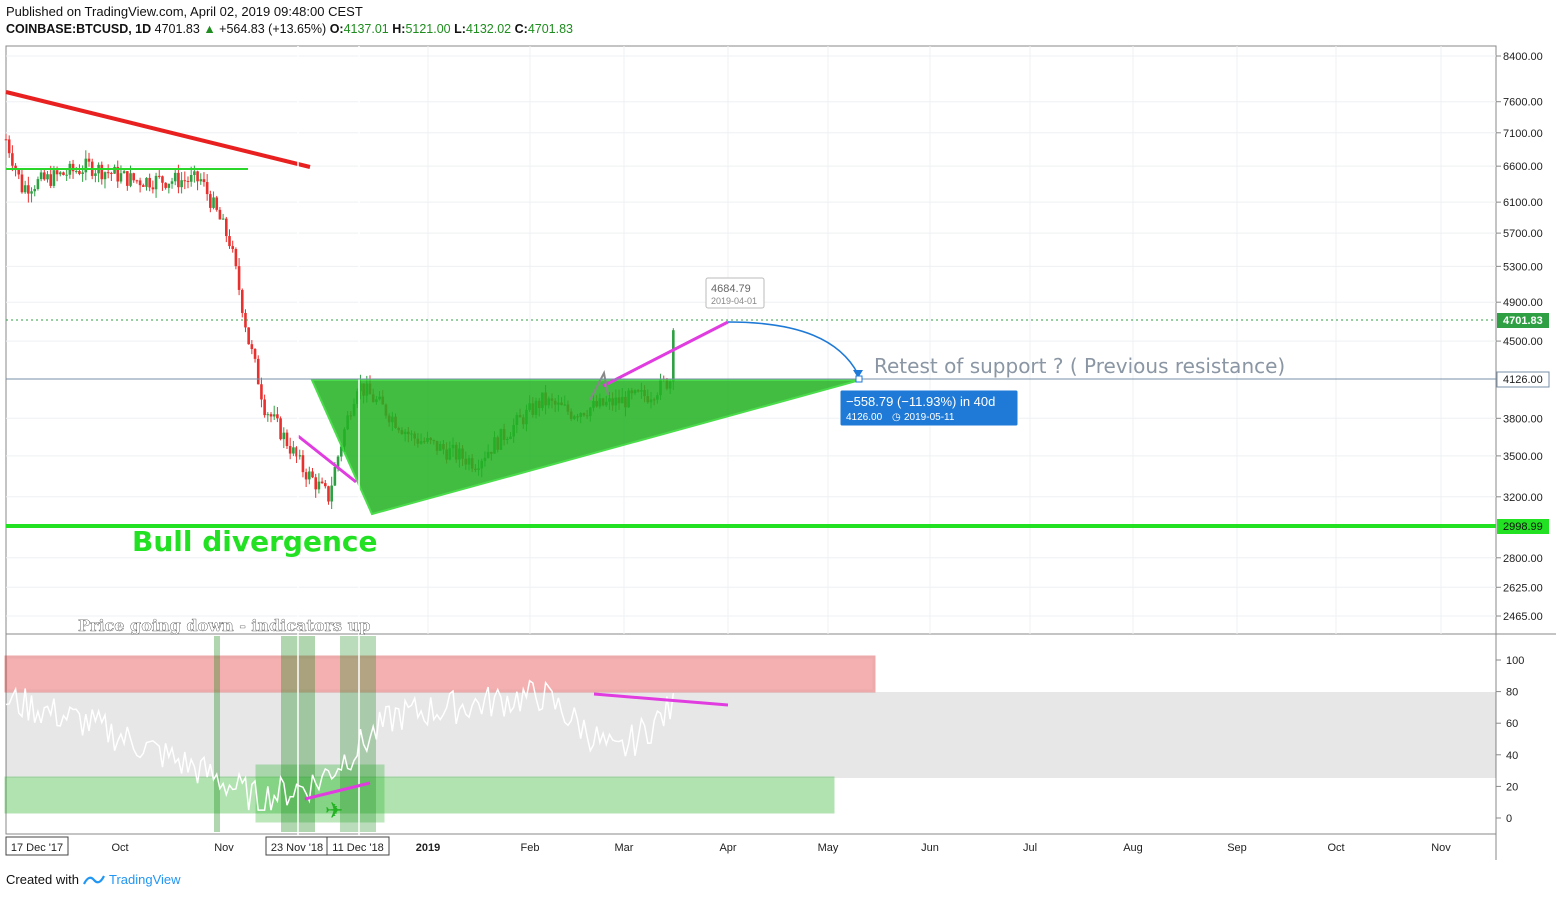 The width and height of the screenshot is (1560, 898). I want to click on price-tick-label: 5700.00, so click(1523, 234).